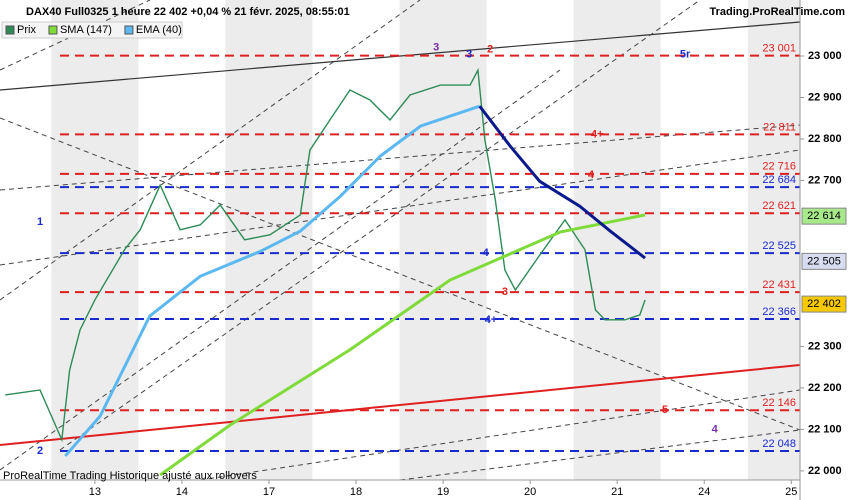 The image size is (850, 500). I want to click on legend-label: SMA (147), so click(86, 30).